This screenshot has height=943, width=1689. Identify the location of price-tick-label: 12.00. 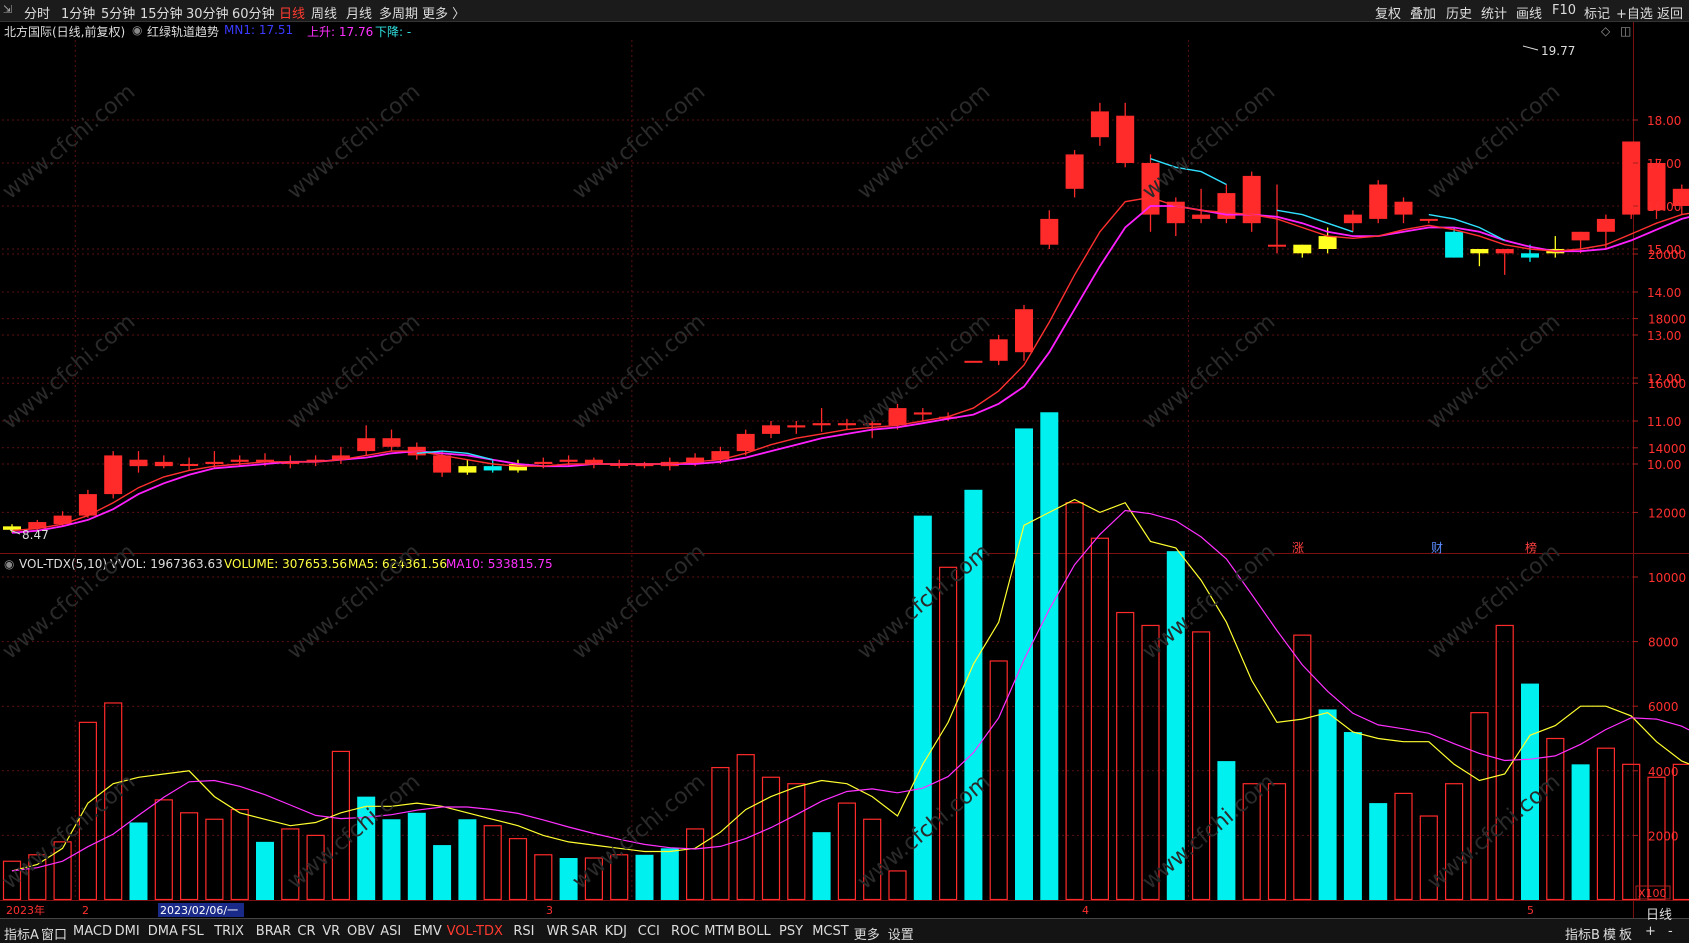
(1664, 379).